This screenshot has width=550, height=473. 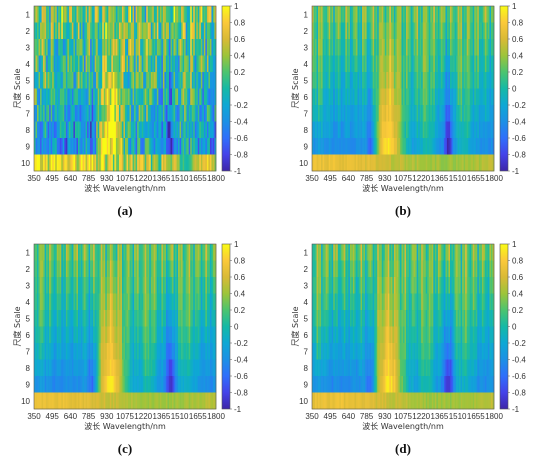 I want to click on colorbar-tick-label: -0.2, so click(x=241, y=343).